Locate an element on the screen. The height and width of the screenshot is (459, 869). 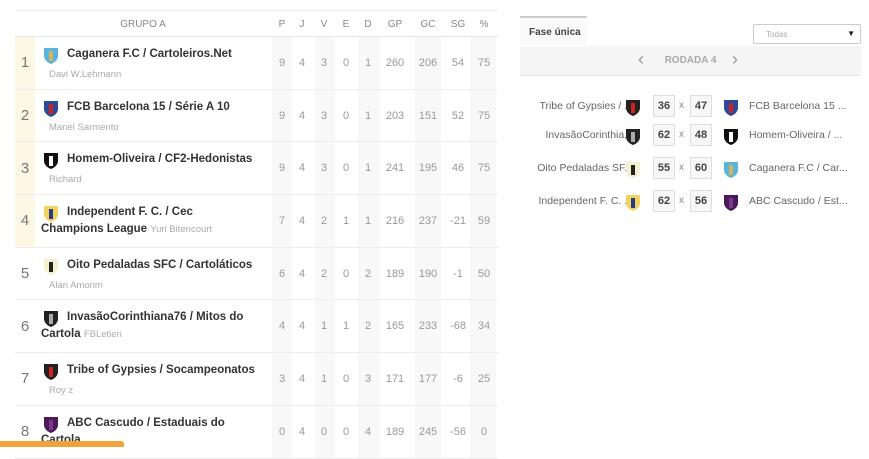
stat-P: 9 is located at coordinates (282, 168).